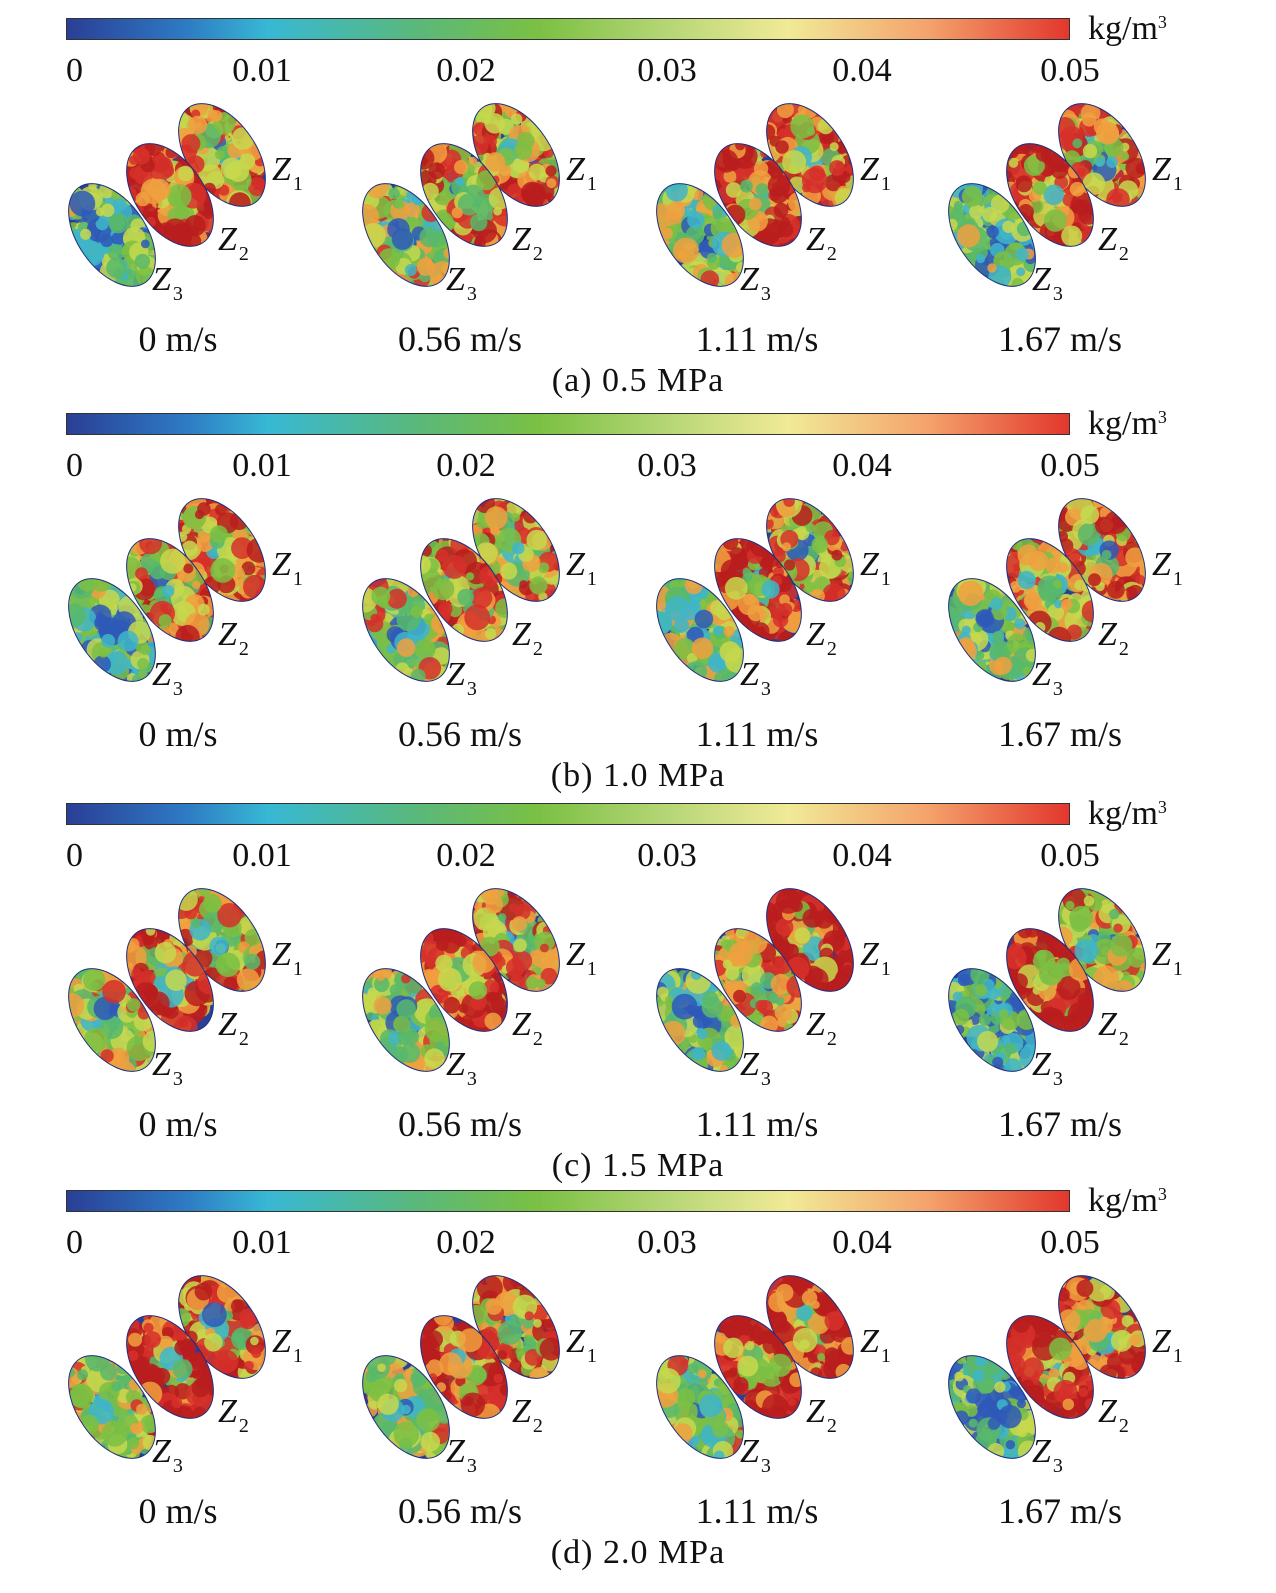 Image resolution: width=1276 pixels, height=1593 pixels. Describe the element at coordinates (638, 775) in the screenshot. I see `panel-caption: (b) 1.0 MPa` at that location.